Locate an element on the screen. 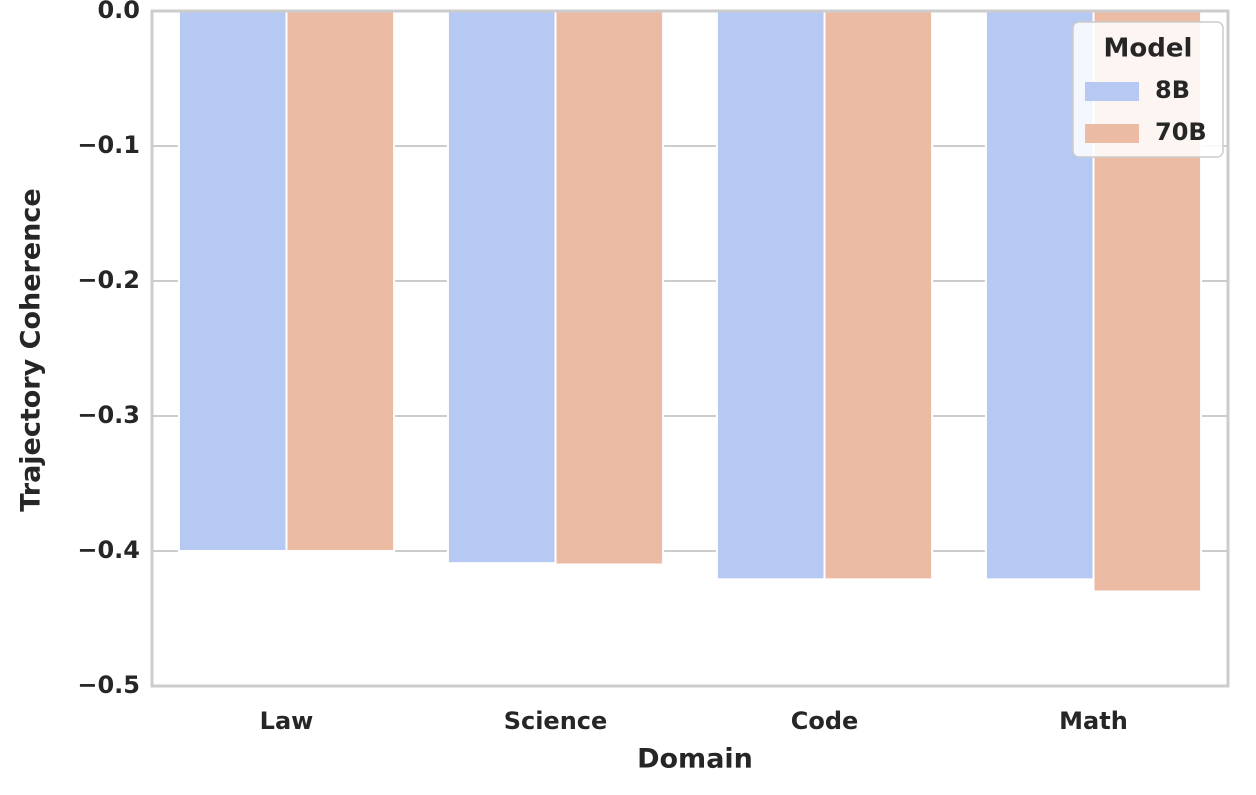  legend-label: 8B is located at coordinates (1172, 90).